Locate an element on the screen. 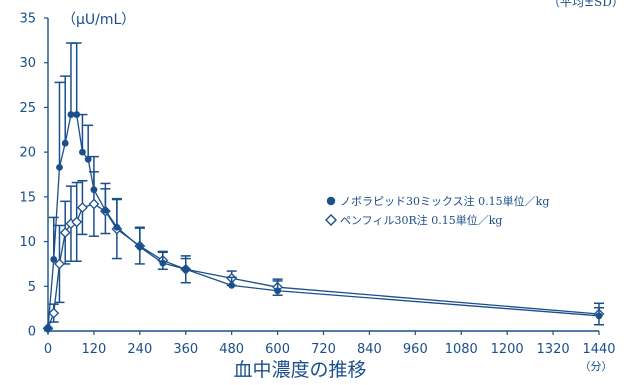 Image resolution: width=627 pixels, height=385 pixels. y-tick-label: 35 is located at coordinates (27, 19).